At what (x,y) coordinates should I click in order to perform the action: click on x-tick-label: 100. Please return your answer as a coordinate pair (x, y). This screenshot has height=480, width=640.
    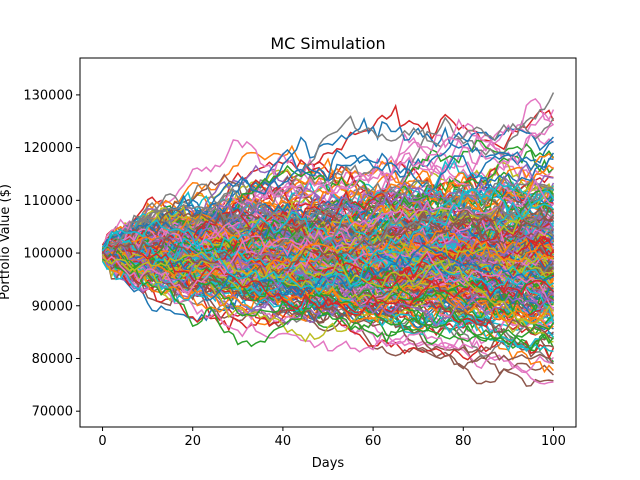
    Looking at the image, I should click on (553, 441).